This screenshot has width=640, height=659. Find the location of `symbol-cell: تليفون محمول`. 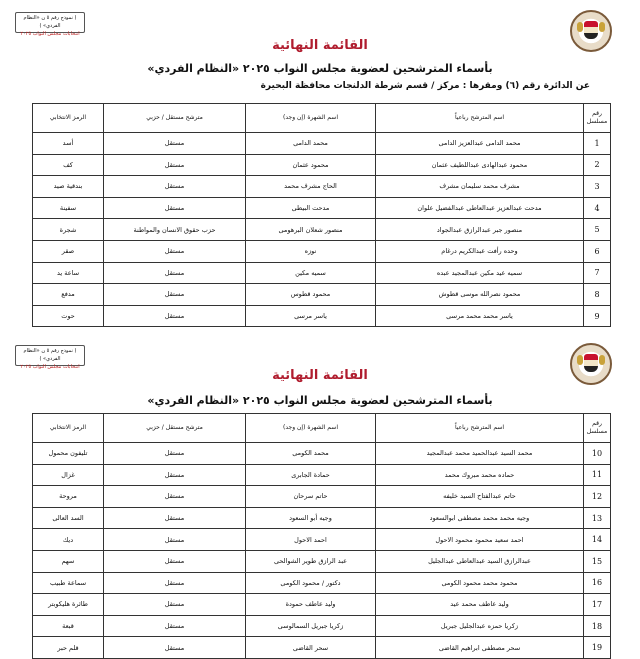

symbol-cell: تليفون محمول is located at coordinates (68, 453).